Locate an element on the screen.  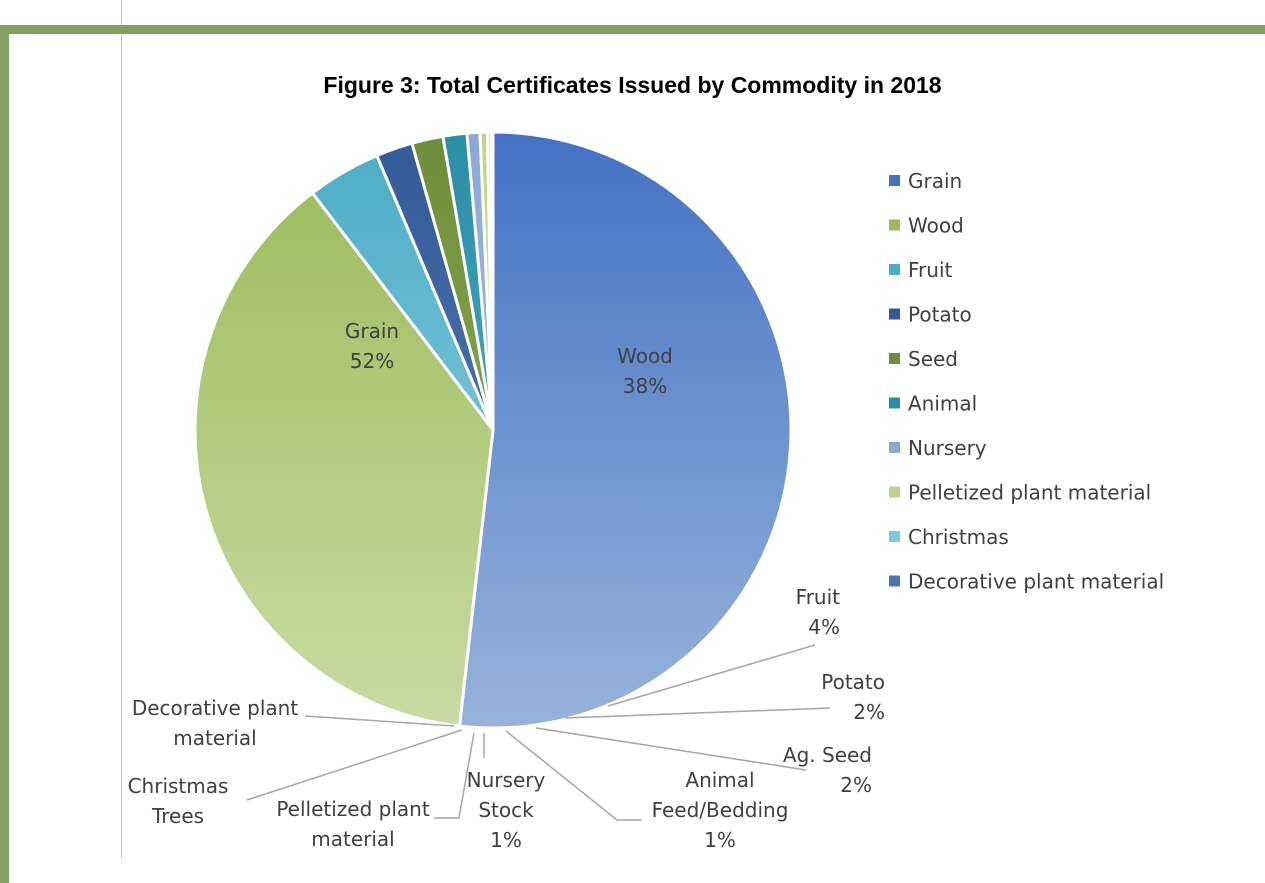
legend-swatch-wood is located at coordinates (894, 225).